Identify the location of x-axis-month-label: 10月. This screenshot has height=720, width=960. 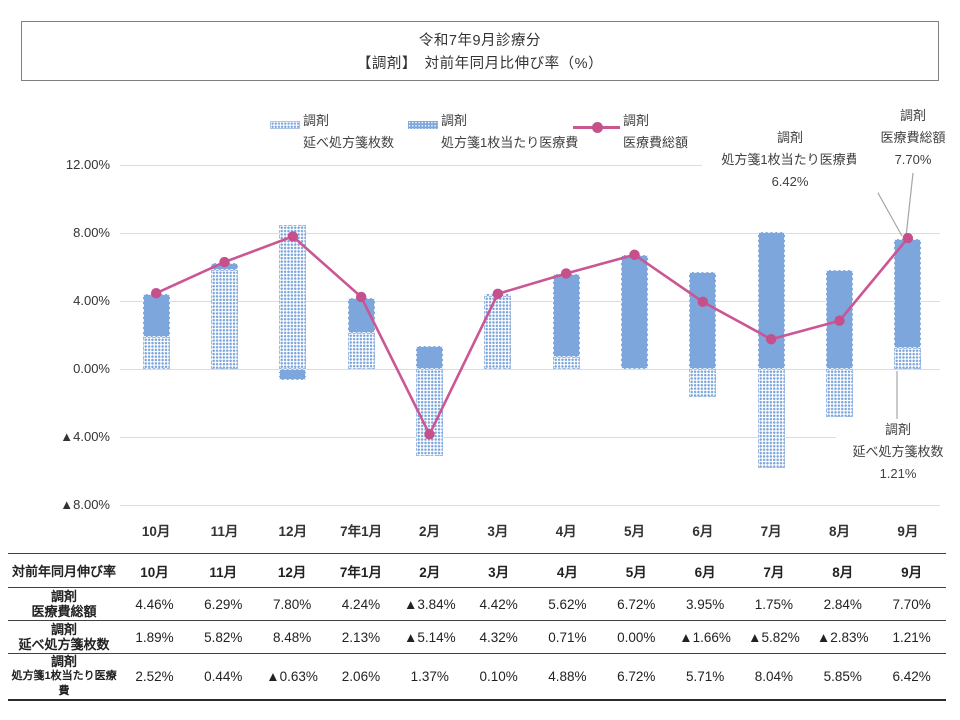
(156, 531).